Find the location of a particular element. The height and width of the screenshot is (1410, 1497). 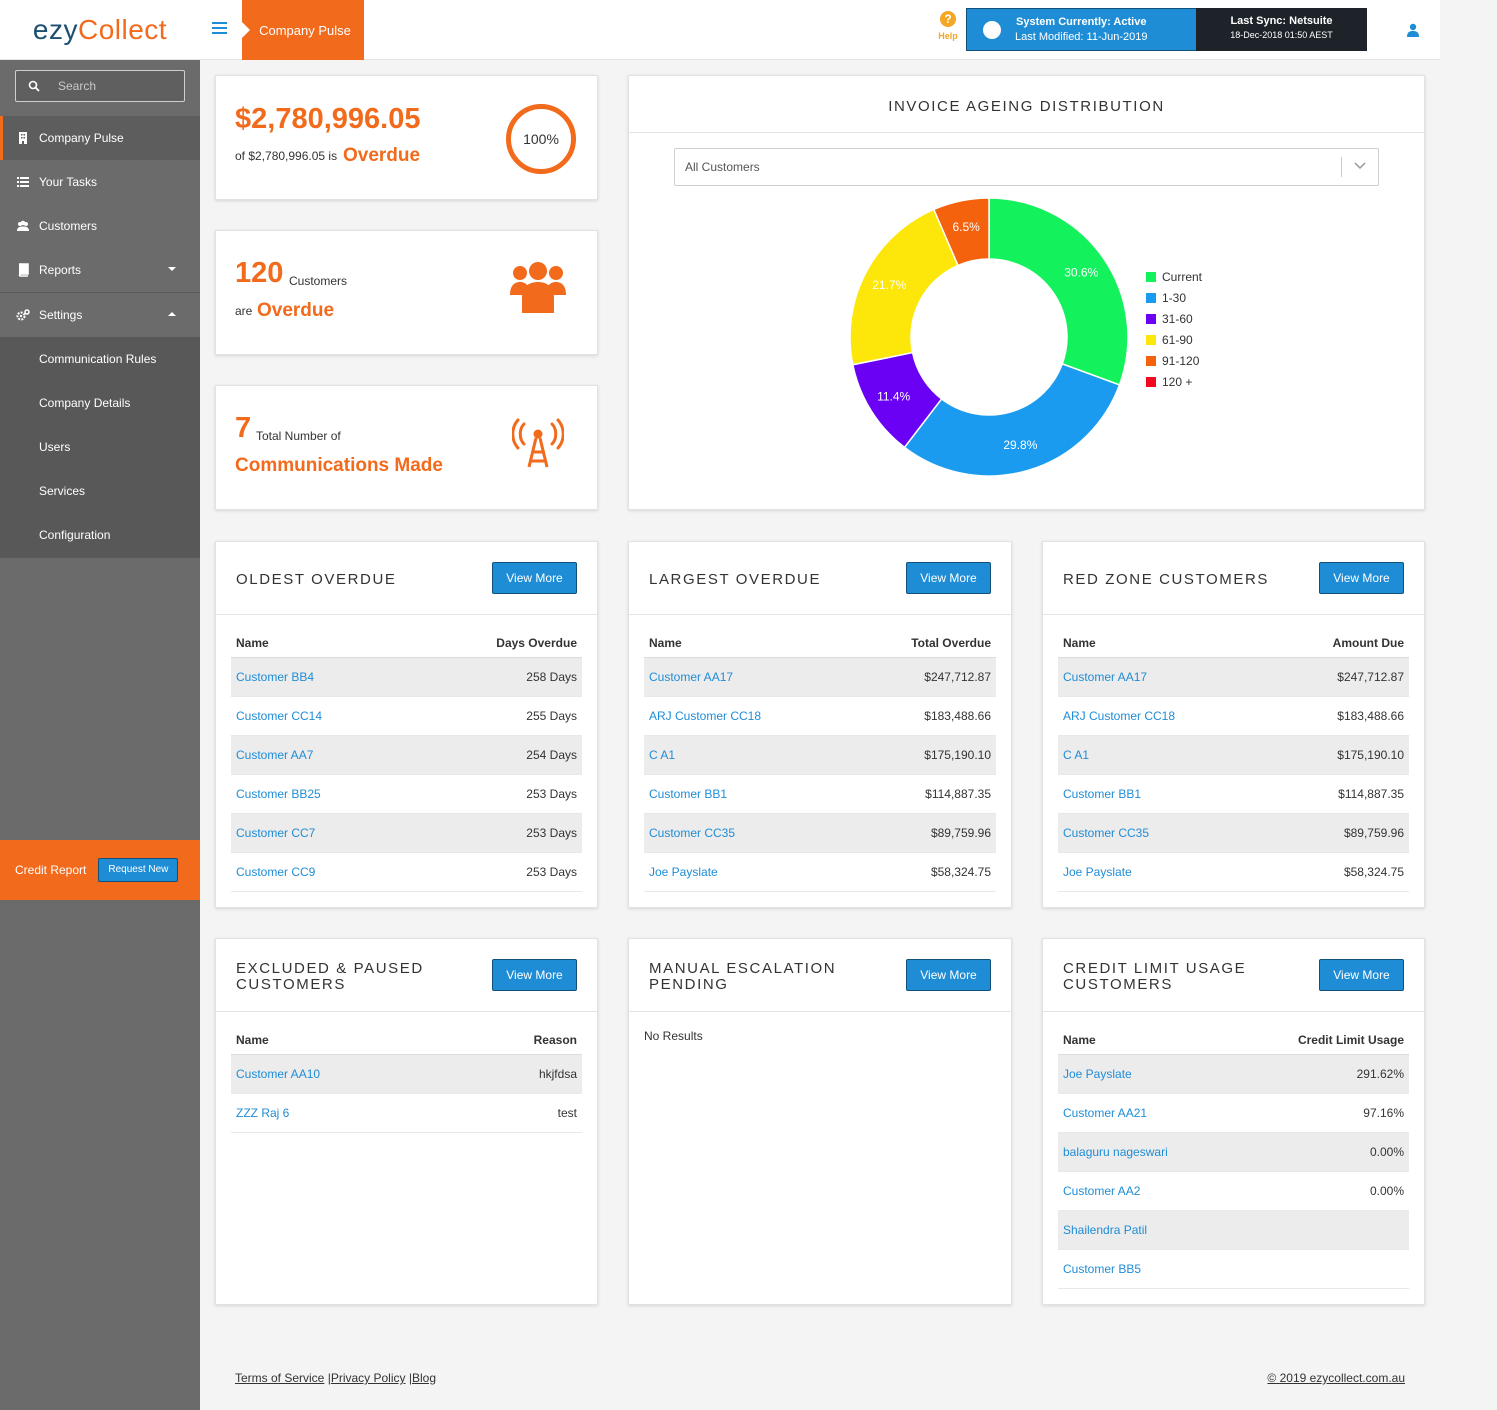

legend-swatch is located at coordinates (1151, 381).